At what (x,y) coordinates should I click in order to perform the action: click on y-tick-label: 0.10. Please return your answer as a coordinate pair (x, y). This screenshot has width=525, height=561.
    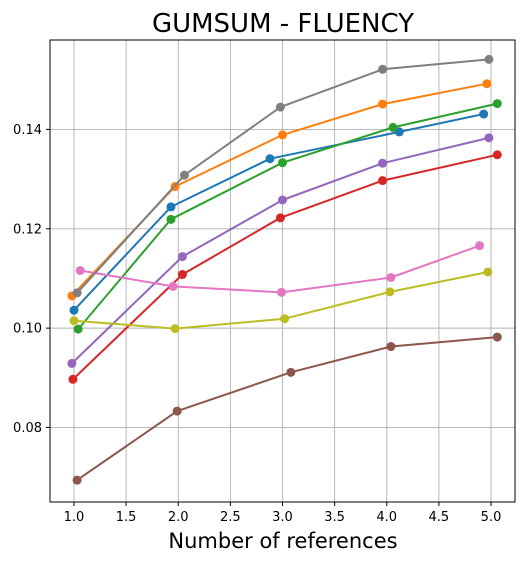
    Looking at the image, I should click on (27, 329).